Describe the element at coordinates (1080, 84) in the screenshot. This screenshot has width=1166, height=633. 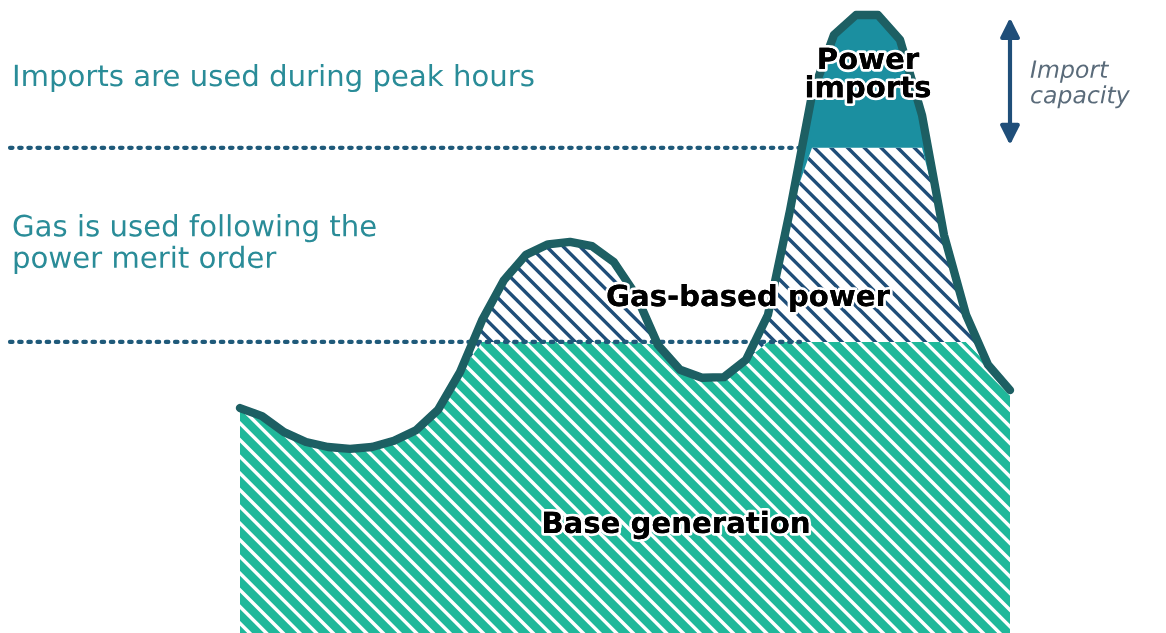
I see `text: Import capacity` at that location.